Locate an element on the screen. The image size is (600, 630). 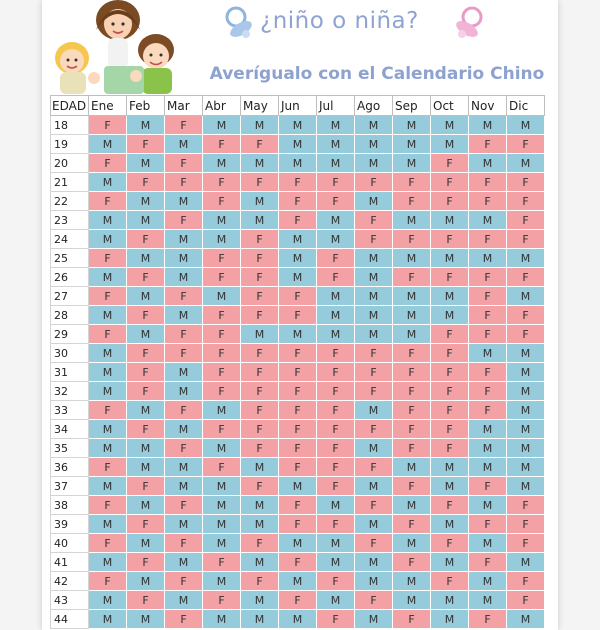
age-cell: 23 is located at coordinates (69, 220).